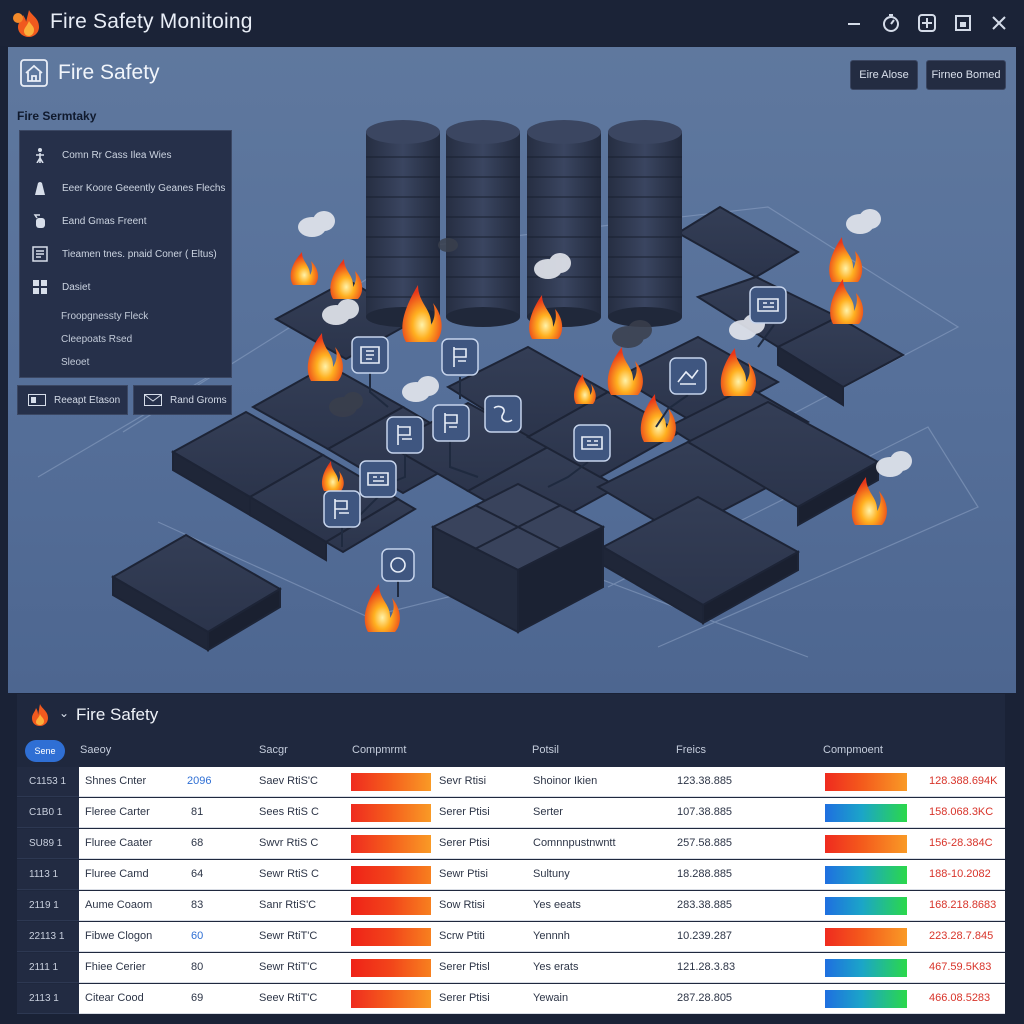 The height and width of the screenshot is (1024, 1024). What do you see at coordinates (705, 874) in the screenshot?
I see `metric-value: 18.288.885` at bounding box center [705, 874].